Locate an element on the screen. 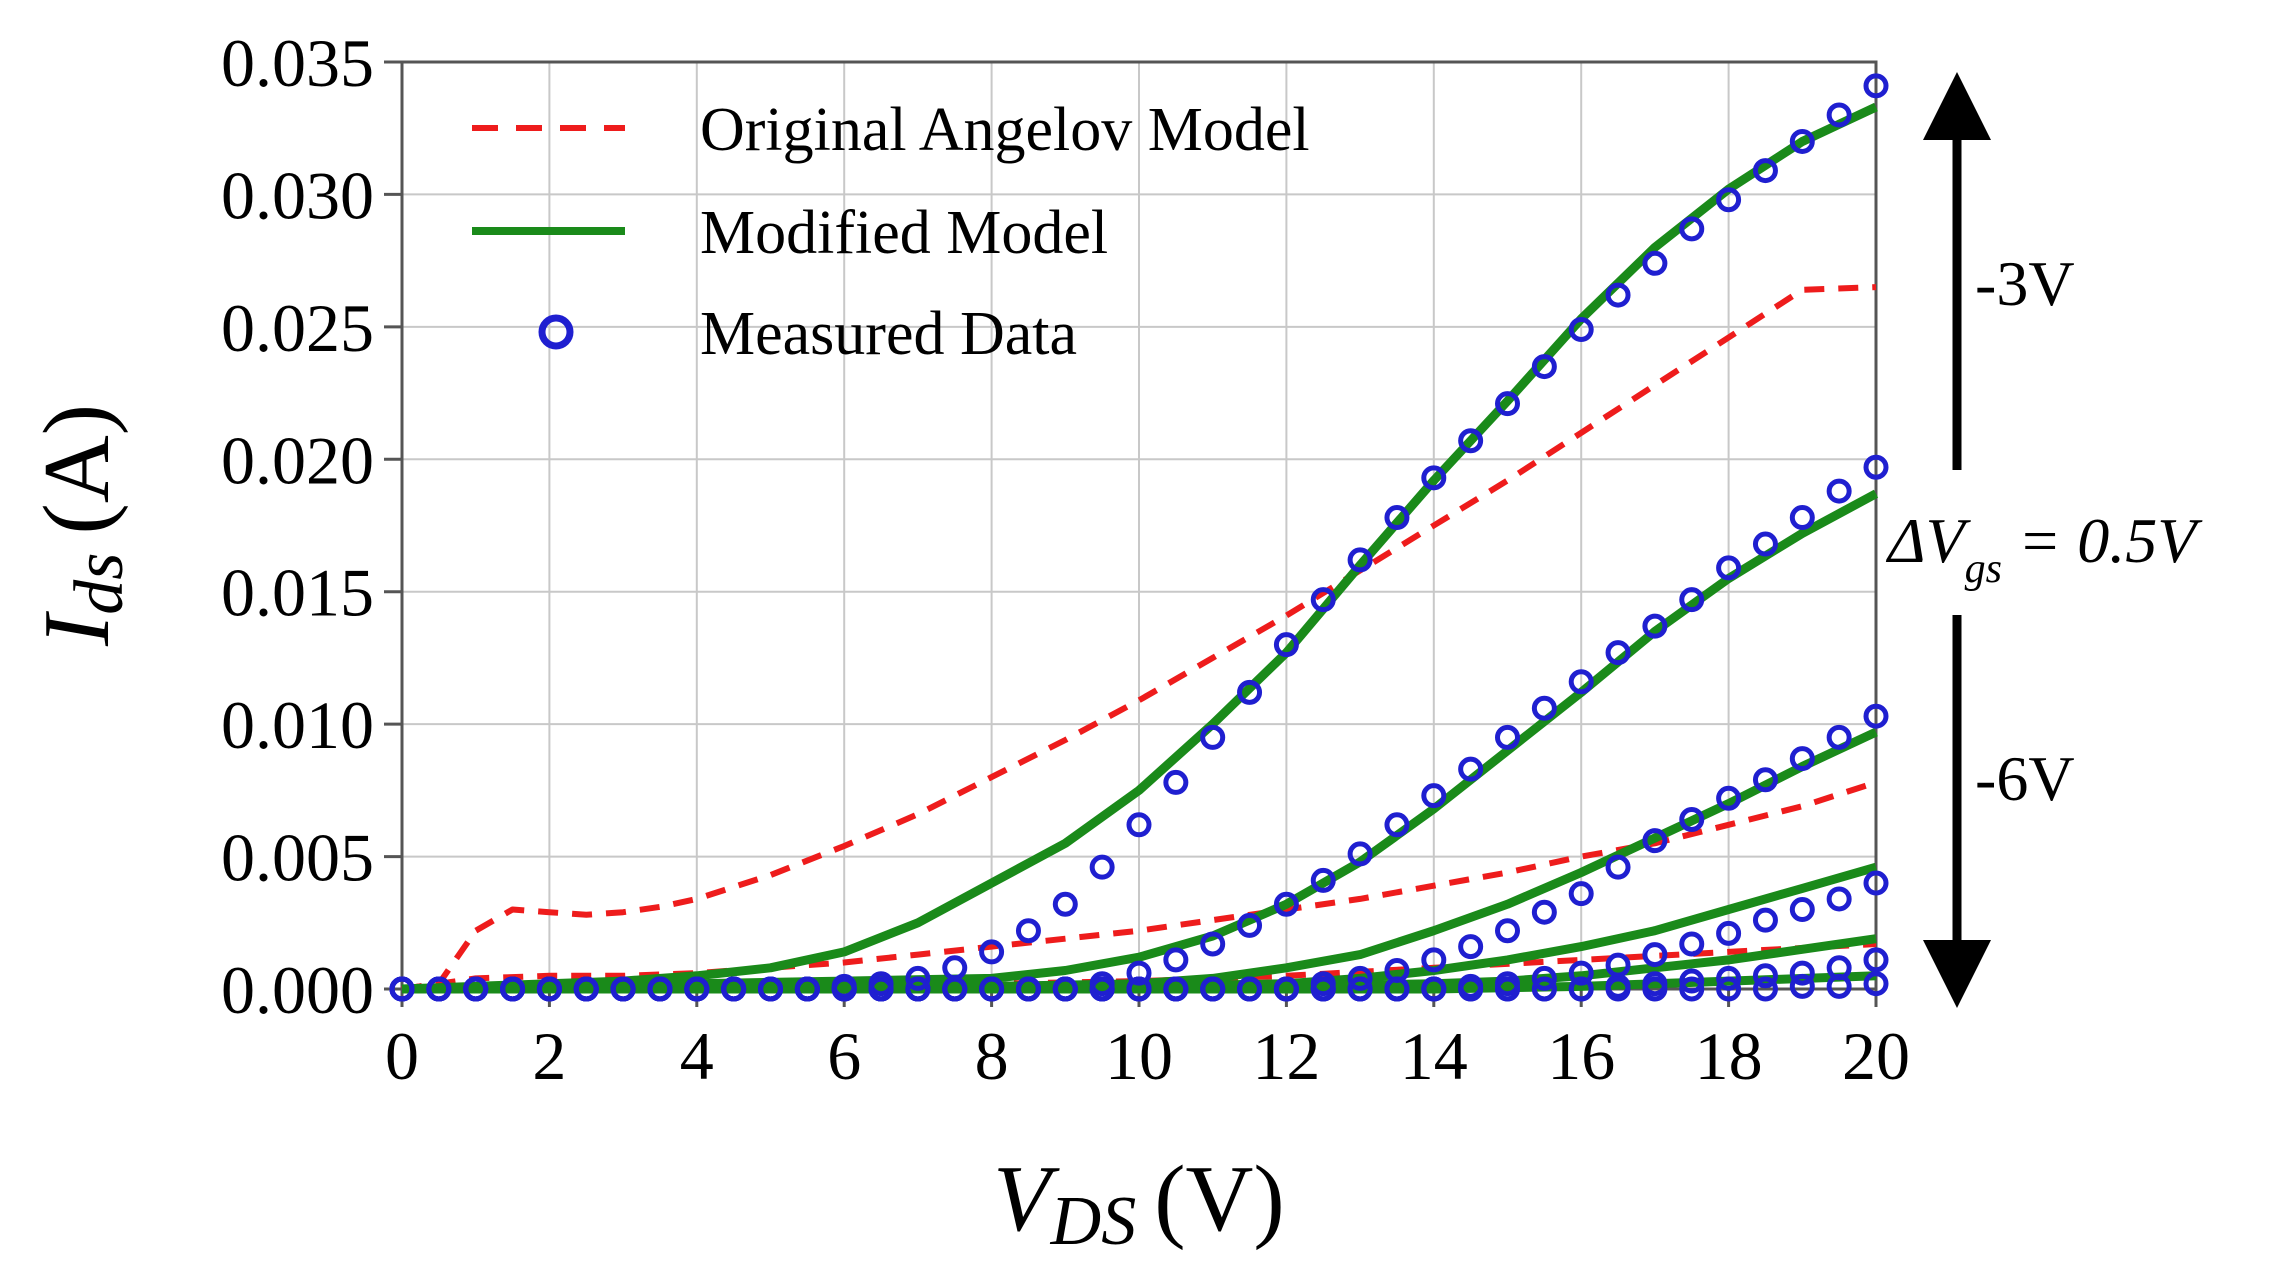 The image size is (2273, 1273). delta-vgs-suffix: = 0.5V is located at coordinates (2102, 540).